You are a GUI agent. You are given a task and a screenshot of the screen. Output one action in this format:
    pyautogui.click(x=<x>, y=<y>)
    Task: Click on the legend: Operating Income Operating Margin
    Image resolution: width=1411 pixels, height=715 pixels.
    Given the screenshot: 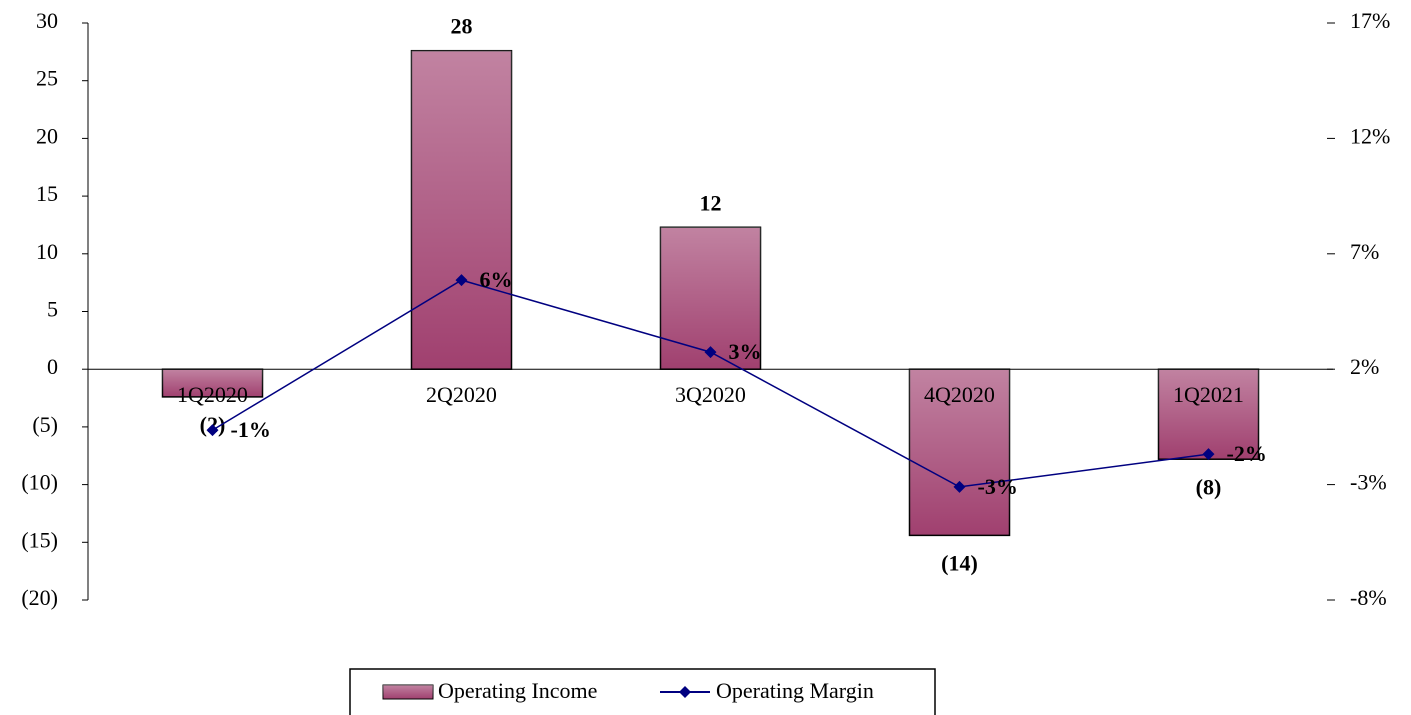 What is the action you would take?
    pyautogui.click(x=642, y=691)
    